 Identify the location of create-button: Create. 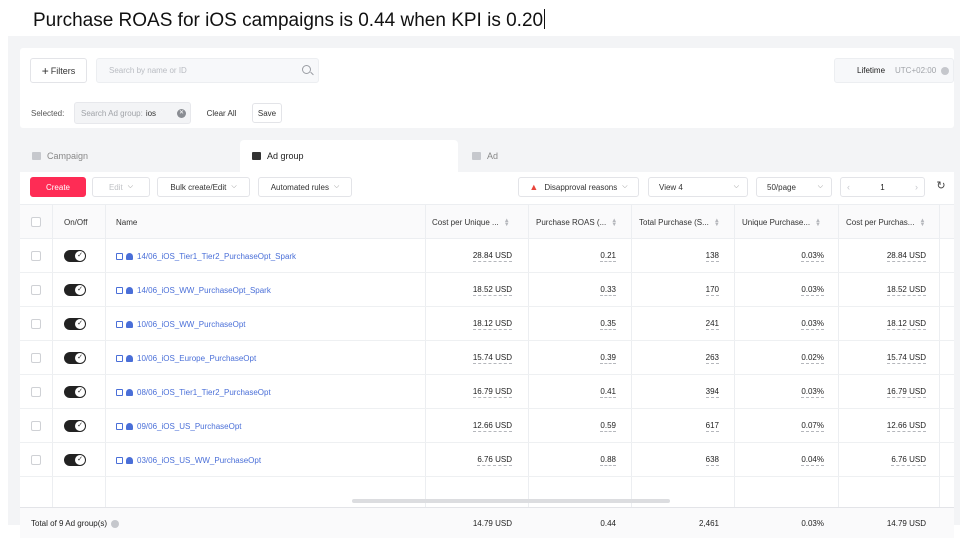
(58, 187).